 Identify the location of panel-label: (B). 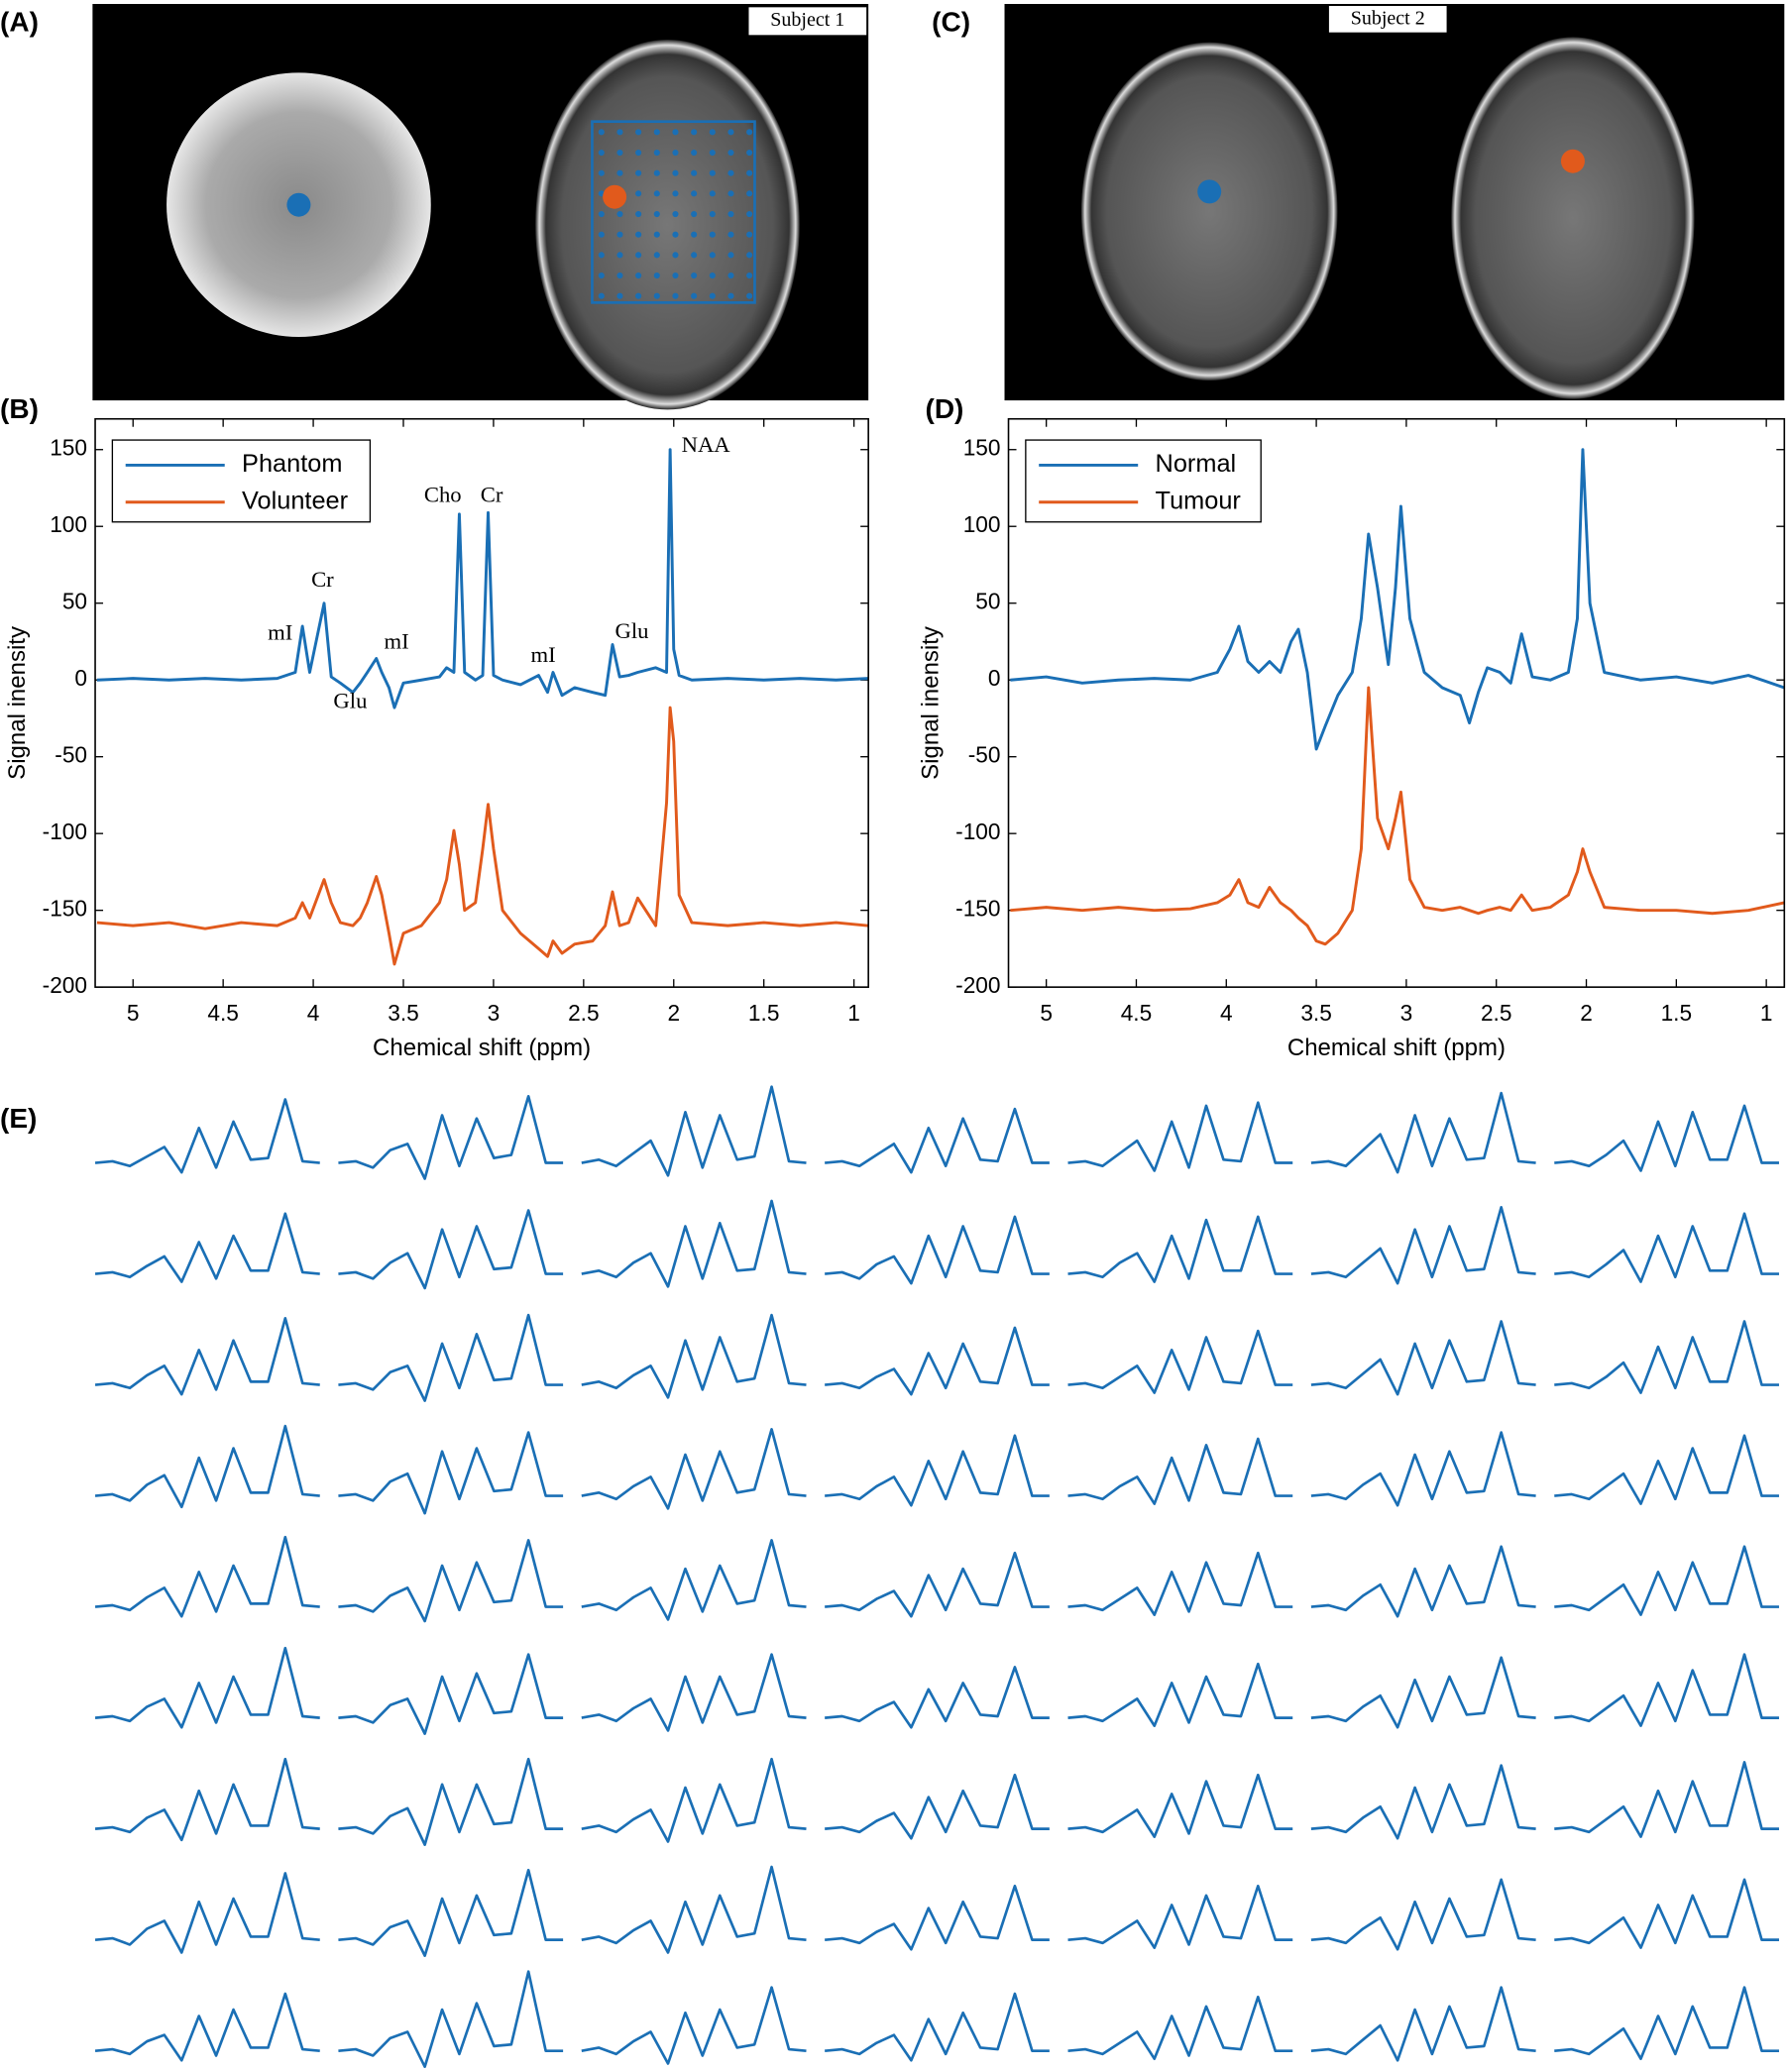
(19, 408).